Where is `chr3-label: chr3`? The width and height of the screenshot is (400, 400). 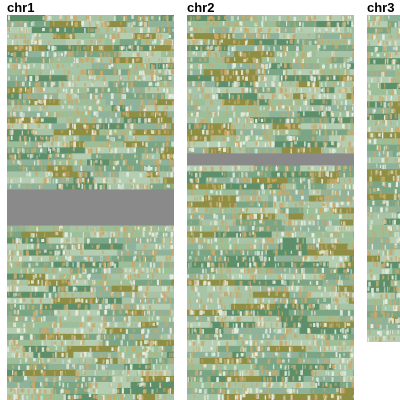 chr3-label: chr3 is located at coordinates (381, 7).